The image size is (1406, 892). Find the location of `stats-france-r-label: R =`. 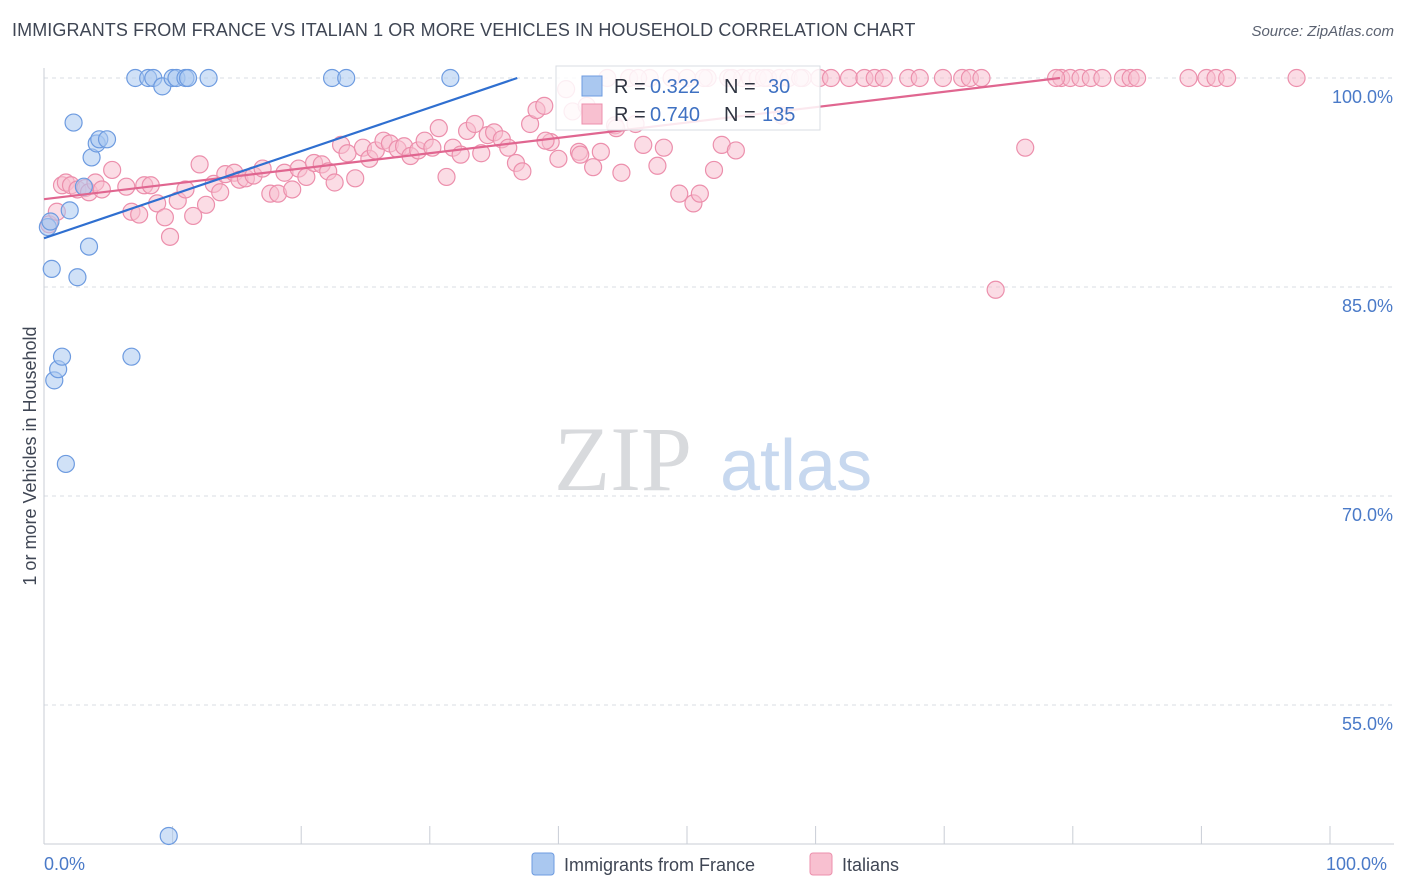

stats-france-r-label: R = is located at coordinates (630, 87).